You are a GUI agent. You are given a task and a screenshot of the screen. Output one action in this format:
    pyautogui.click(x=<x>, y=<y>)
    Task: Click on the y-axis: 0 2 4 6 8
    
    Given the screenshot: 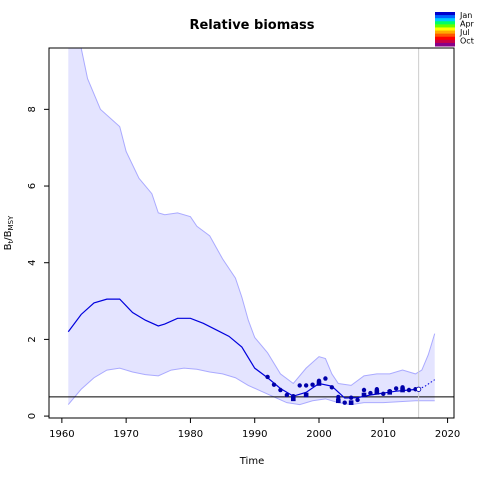 What is the action you would take?
    pyautogui.click(x=38, y=262)
    